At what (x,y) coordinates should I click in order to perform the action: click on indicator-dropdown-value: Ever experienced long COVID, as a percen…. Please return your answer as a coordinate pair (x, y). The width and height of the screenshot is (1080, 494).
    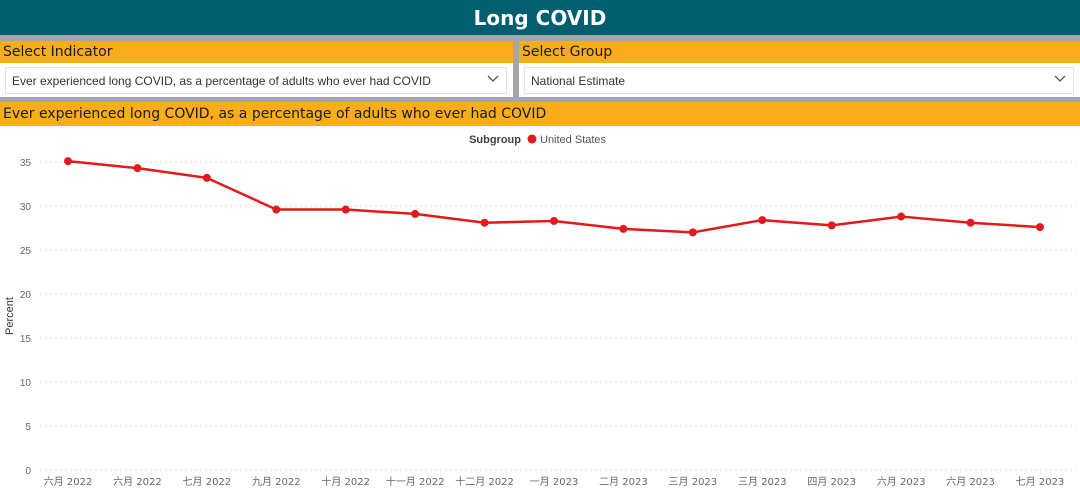
    Looking at the image, I should click on (221, 80).